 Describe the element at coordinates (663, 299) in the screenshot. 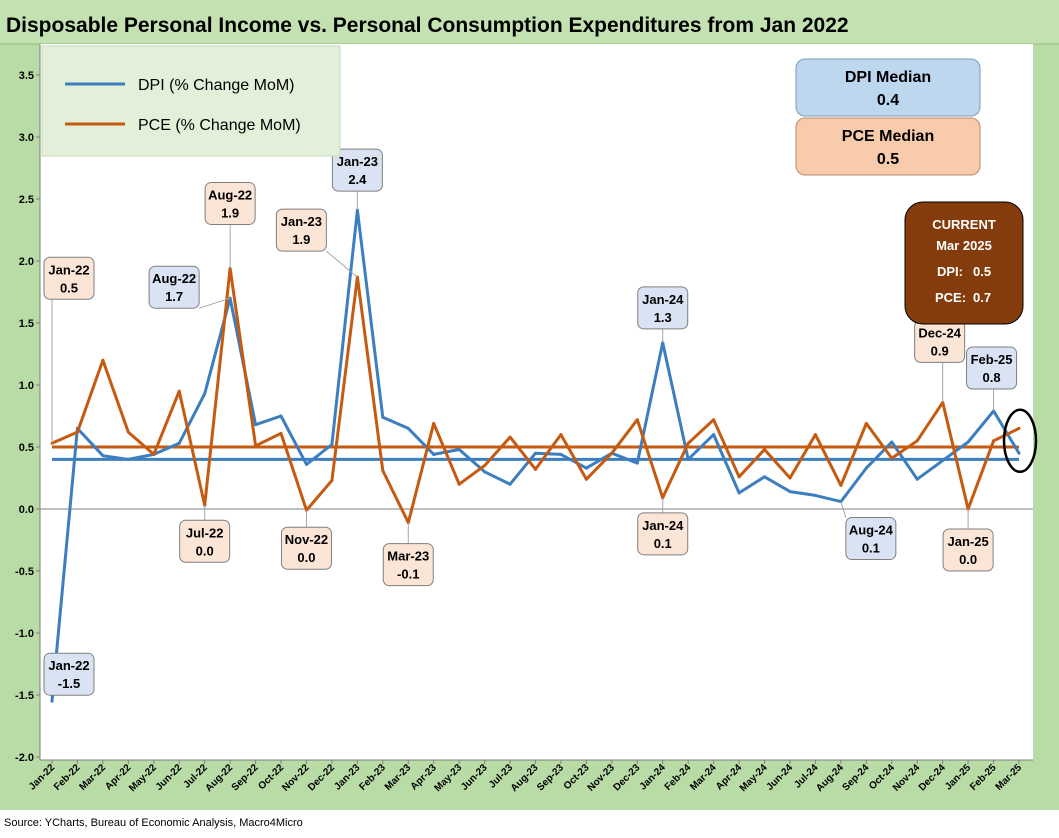

I see `annotation-month: Jan-24` at that location.